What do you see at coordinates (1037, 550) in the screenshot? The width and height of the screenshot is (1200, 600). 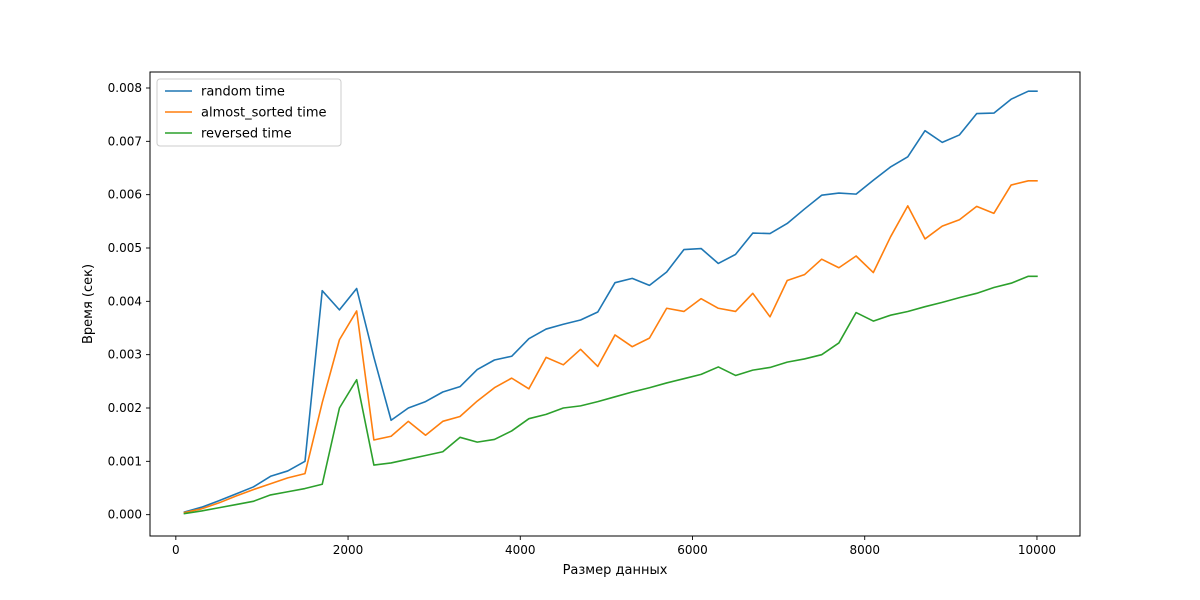 I see `x-tick-label: 10000` at bounding box center [1037, 550].